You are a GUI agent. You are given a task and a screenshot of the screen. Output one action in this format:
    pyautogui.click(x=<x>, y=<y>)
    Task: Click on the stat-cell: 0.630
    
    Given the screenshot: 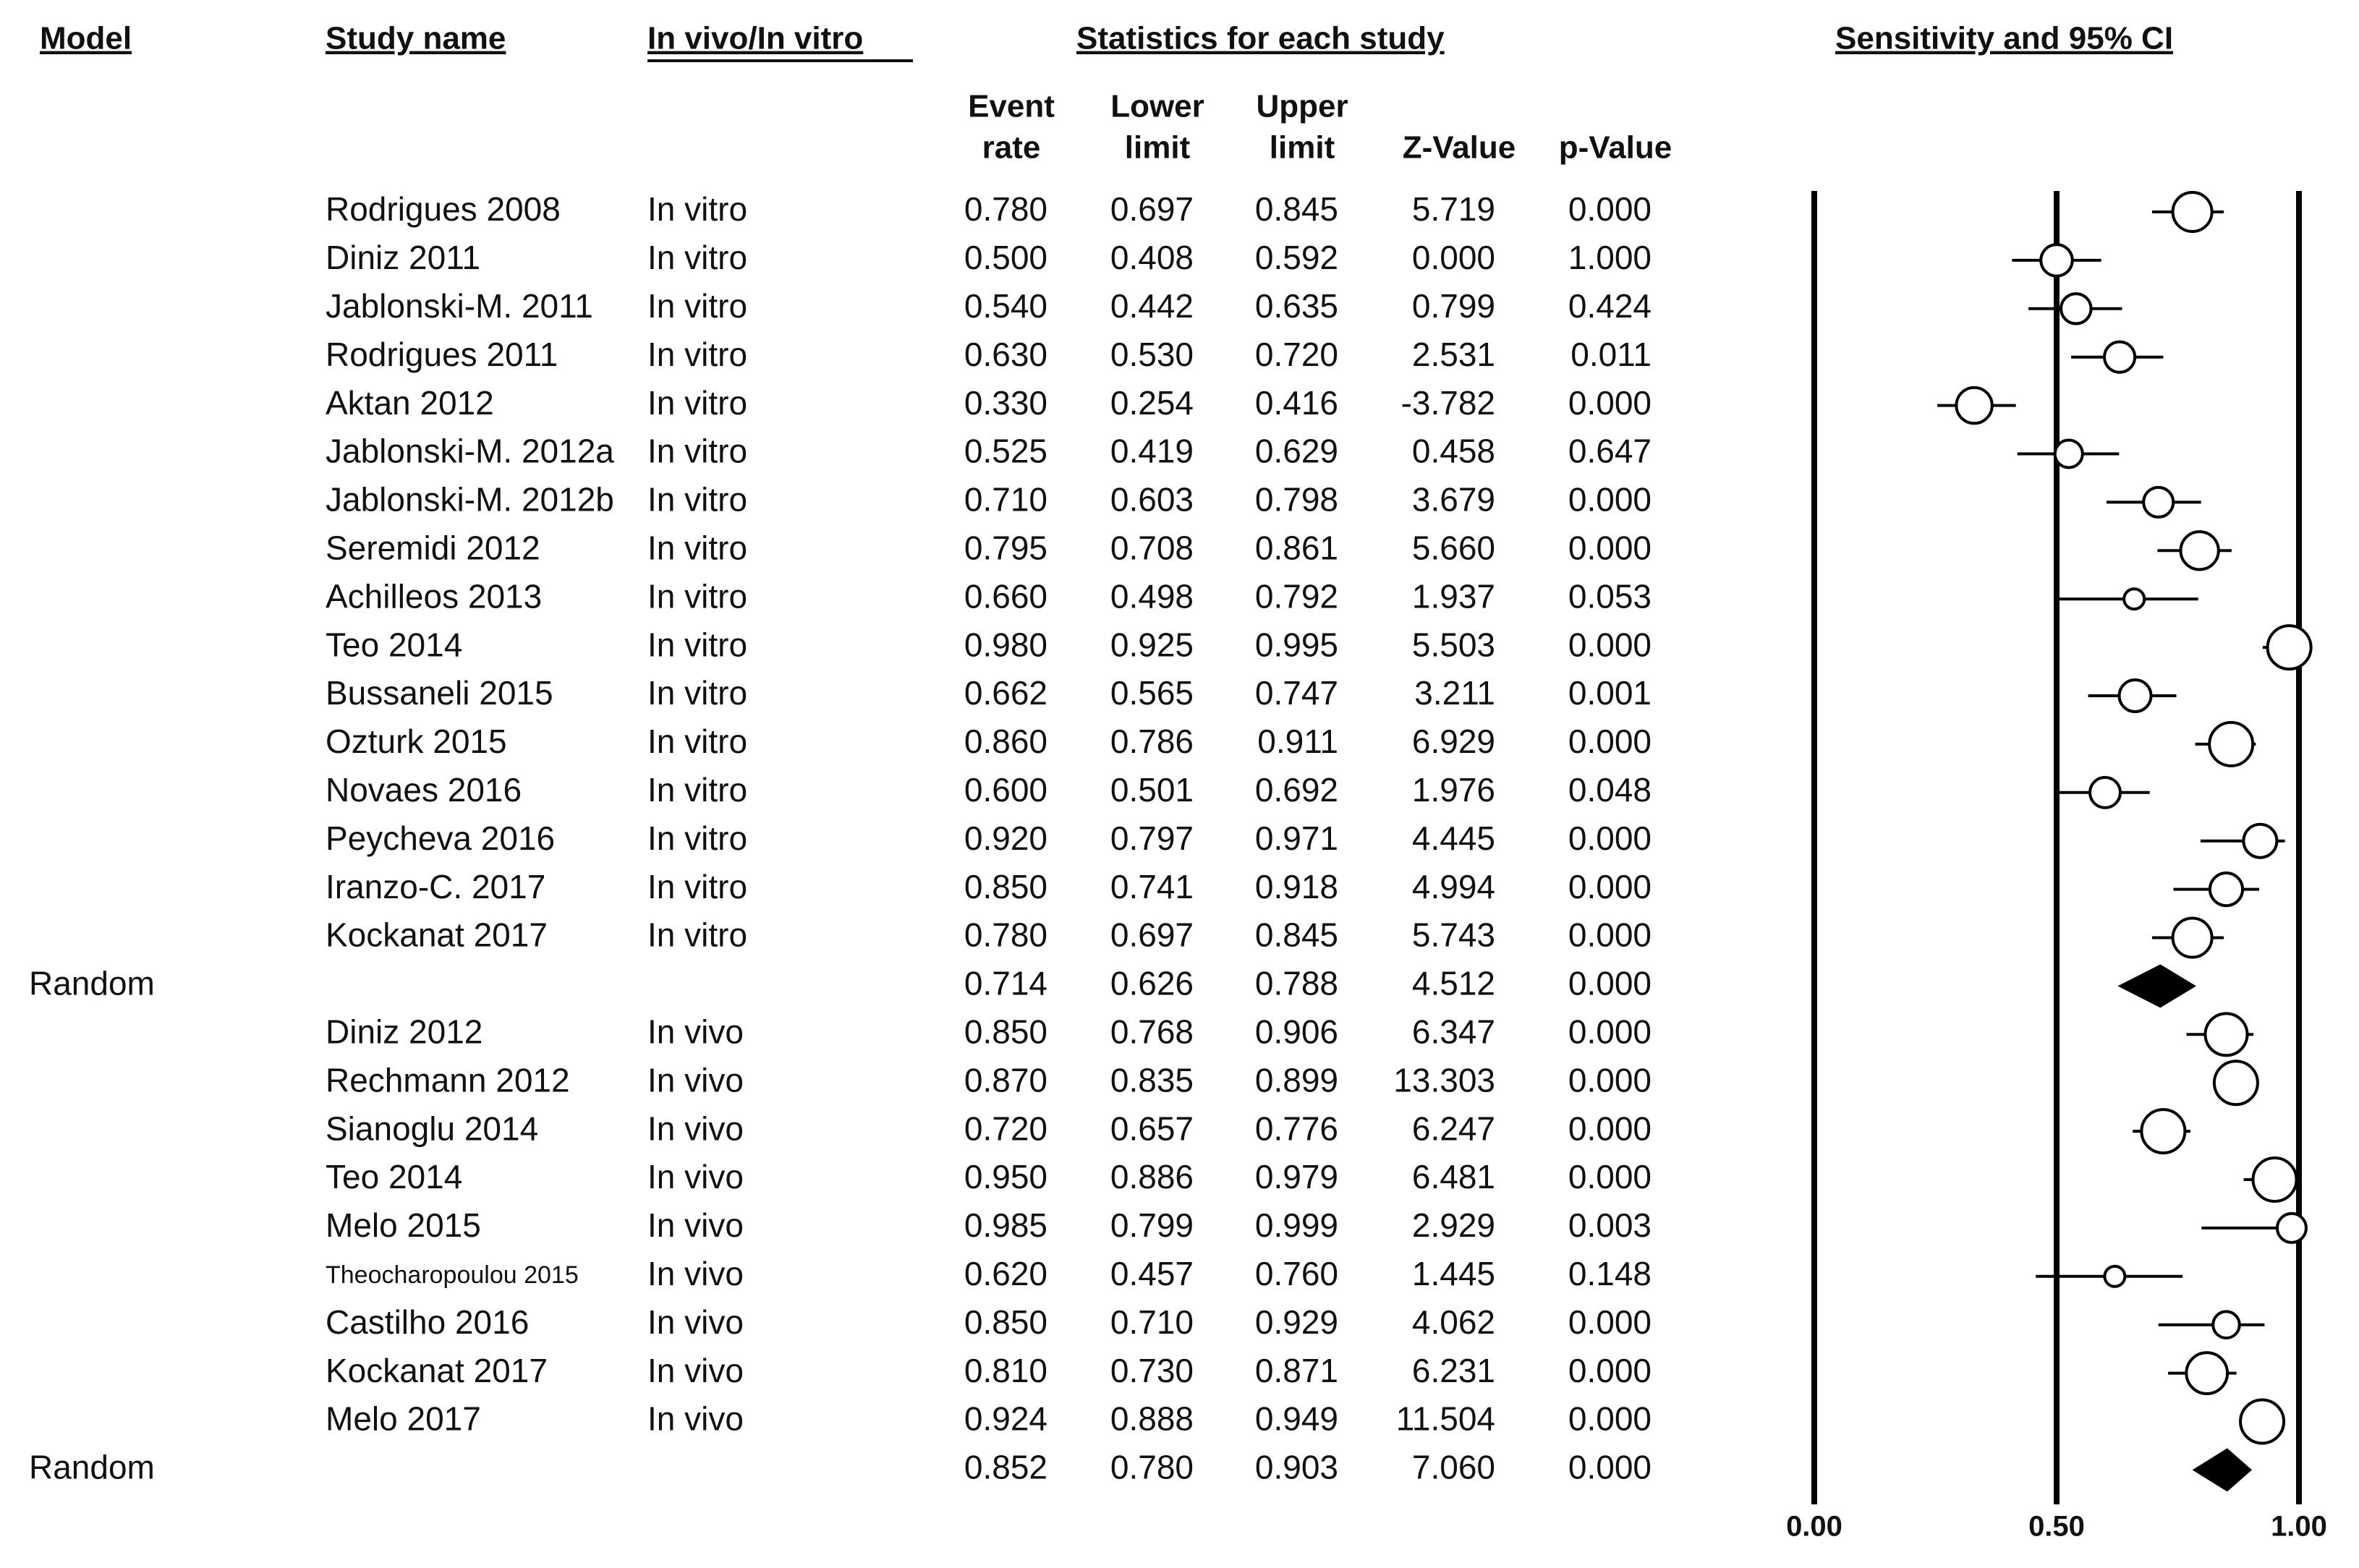 What is the action you would take?
    pyautogui.click(x=1006, y=354)
    